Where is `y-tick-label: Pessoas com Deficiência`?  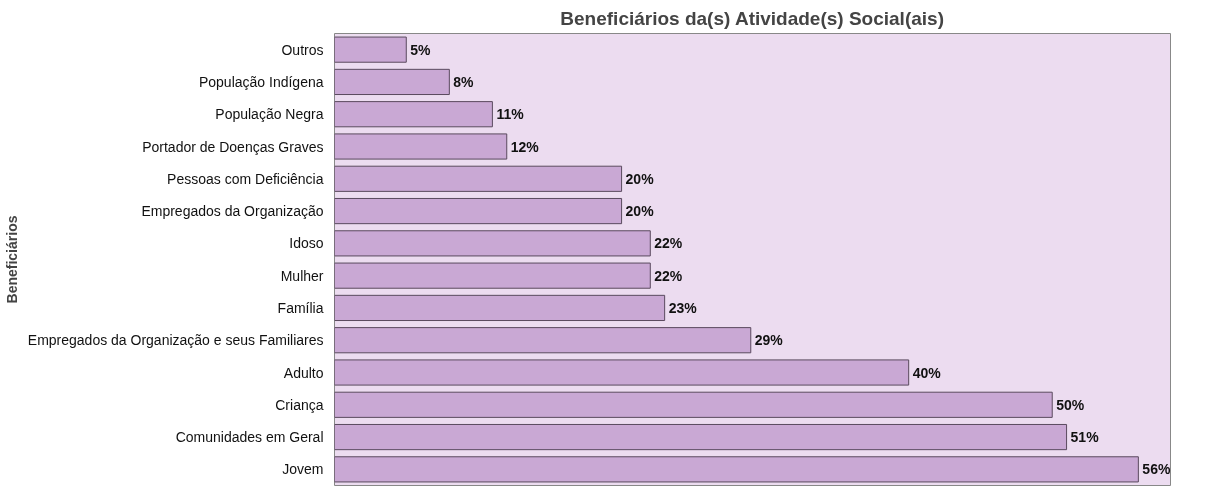 y-tick-label: Pessoas com Deficiência is located at coordinates (245, 178).